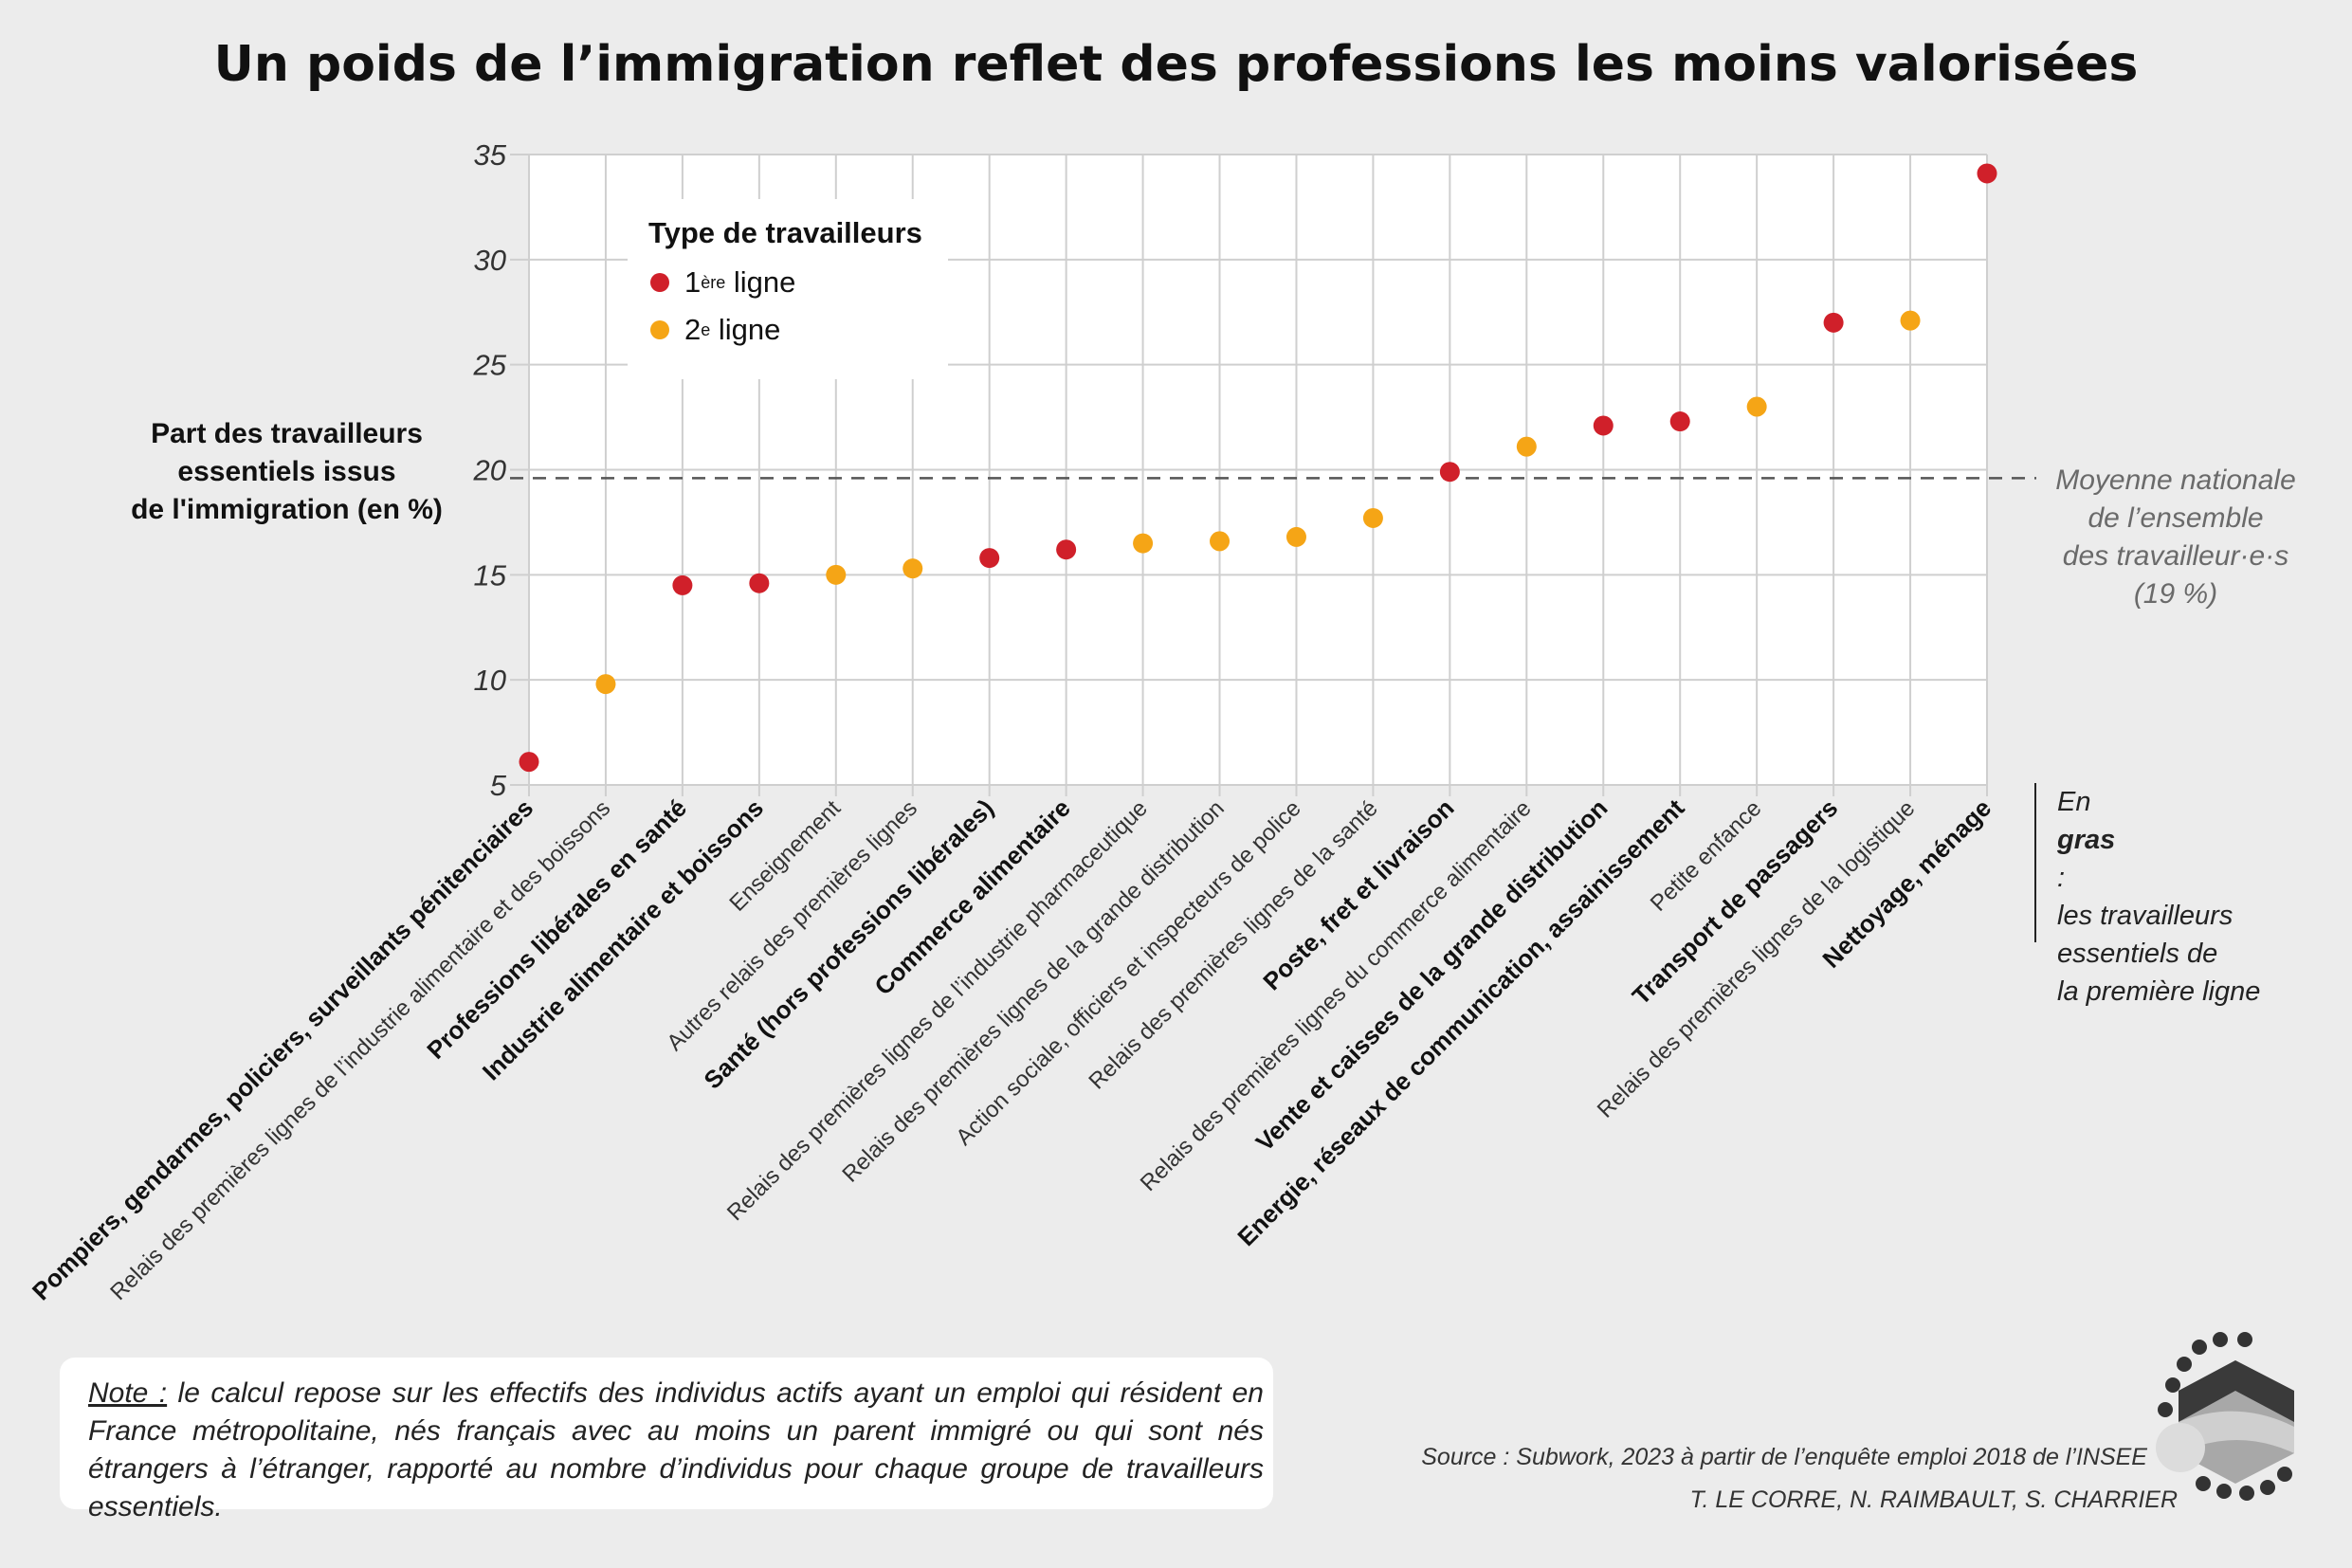  What do you see at coordinates (2175, 556) in the screenshot?
I see `average-label-line: des travailleur·e·s` at bounding box center [2175, 556].